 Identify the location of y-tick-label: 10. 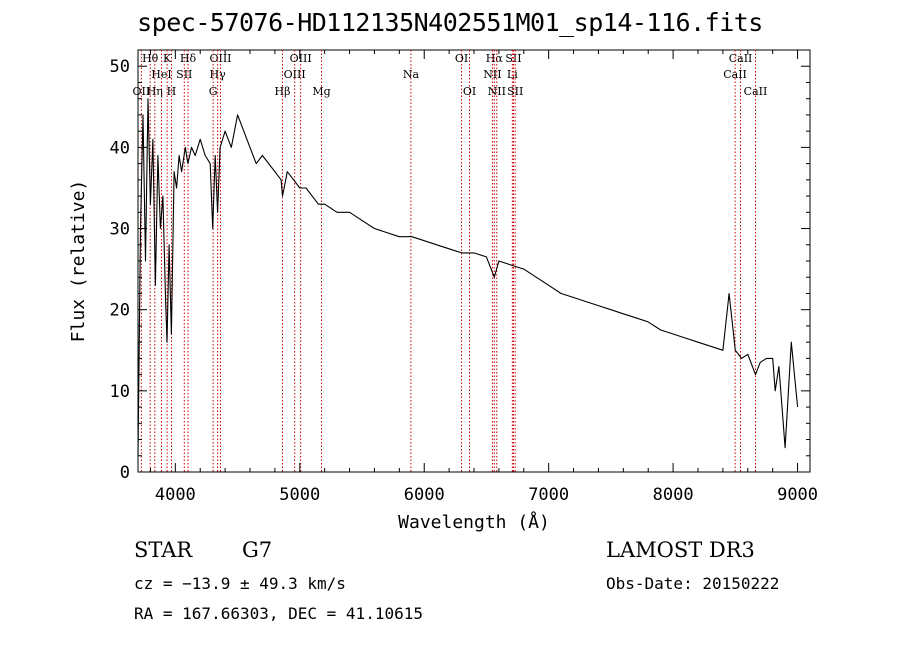
(120, 392).